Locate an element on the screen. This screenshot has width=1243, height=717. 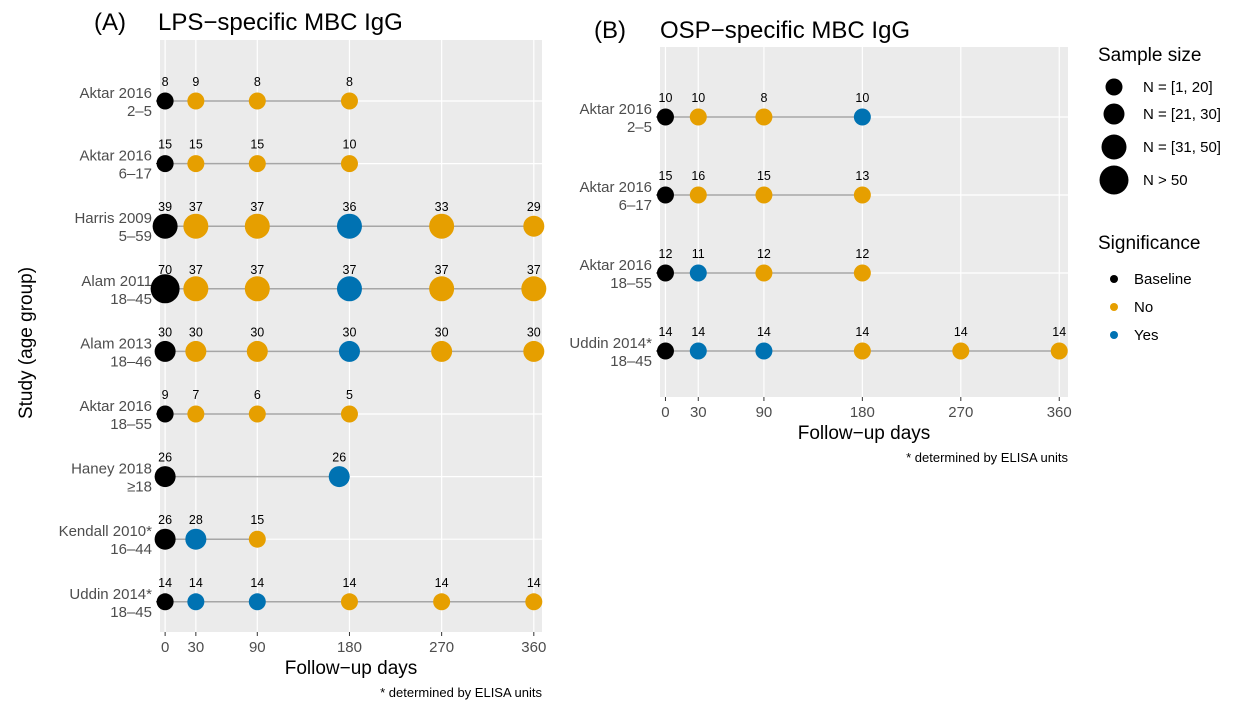
y-tick-label: Alam 2013 18–46 is located at coordinates (116, 352).